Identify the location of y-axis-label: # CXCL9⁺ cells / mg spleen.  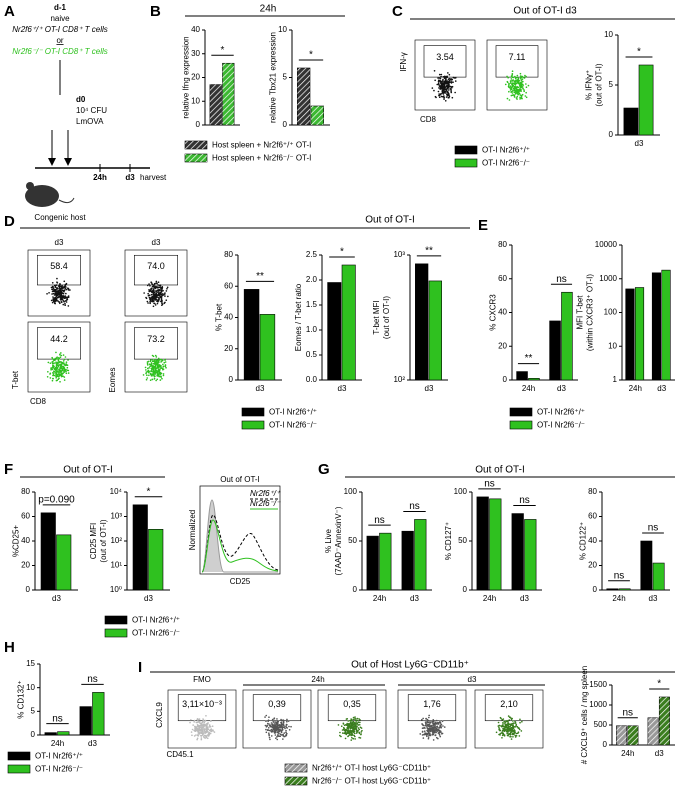
(584, 715).